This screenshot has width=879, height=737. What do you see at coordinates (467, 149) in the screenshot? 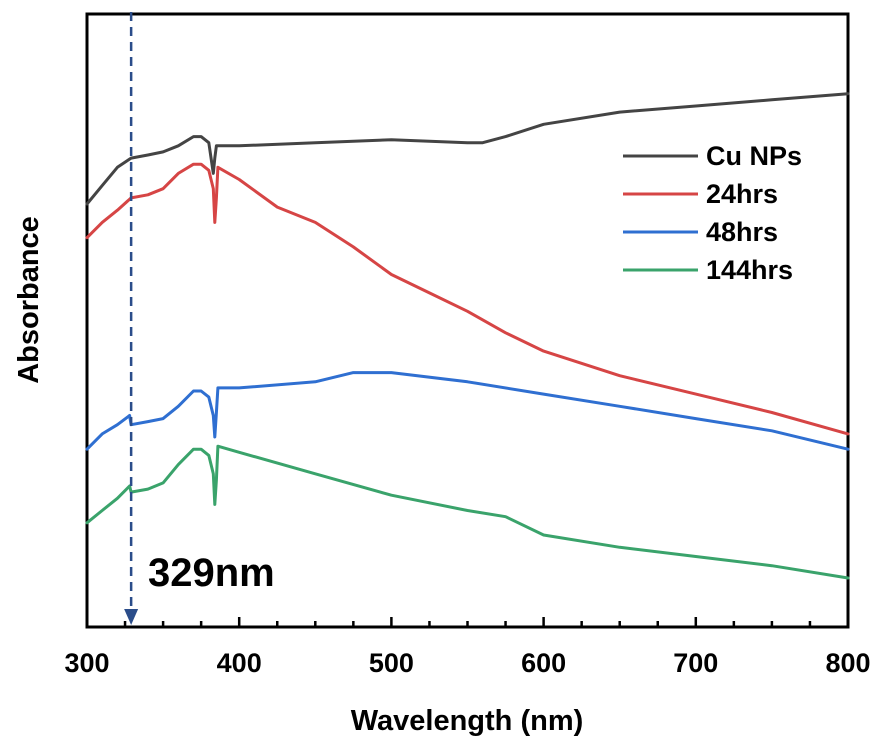
I see `series-line-cu-nps` at bounding box center [467, 149].